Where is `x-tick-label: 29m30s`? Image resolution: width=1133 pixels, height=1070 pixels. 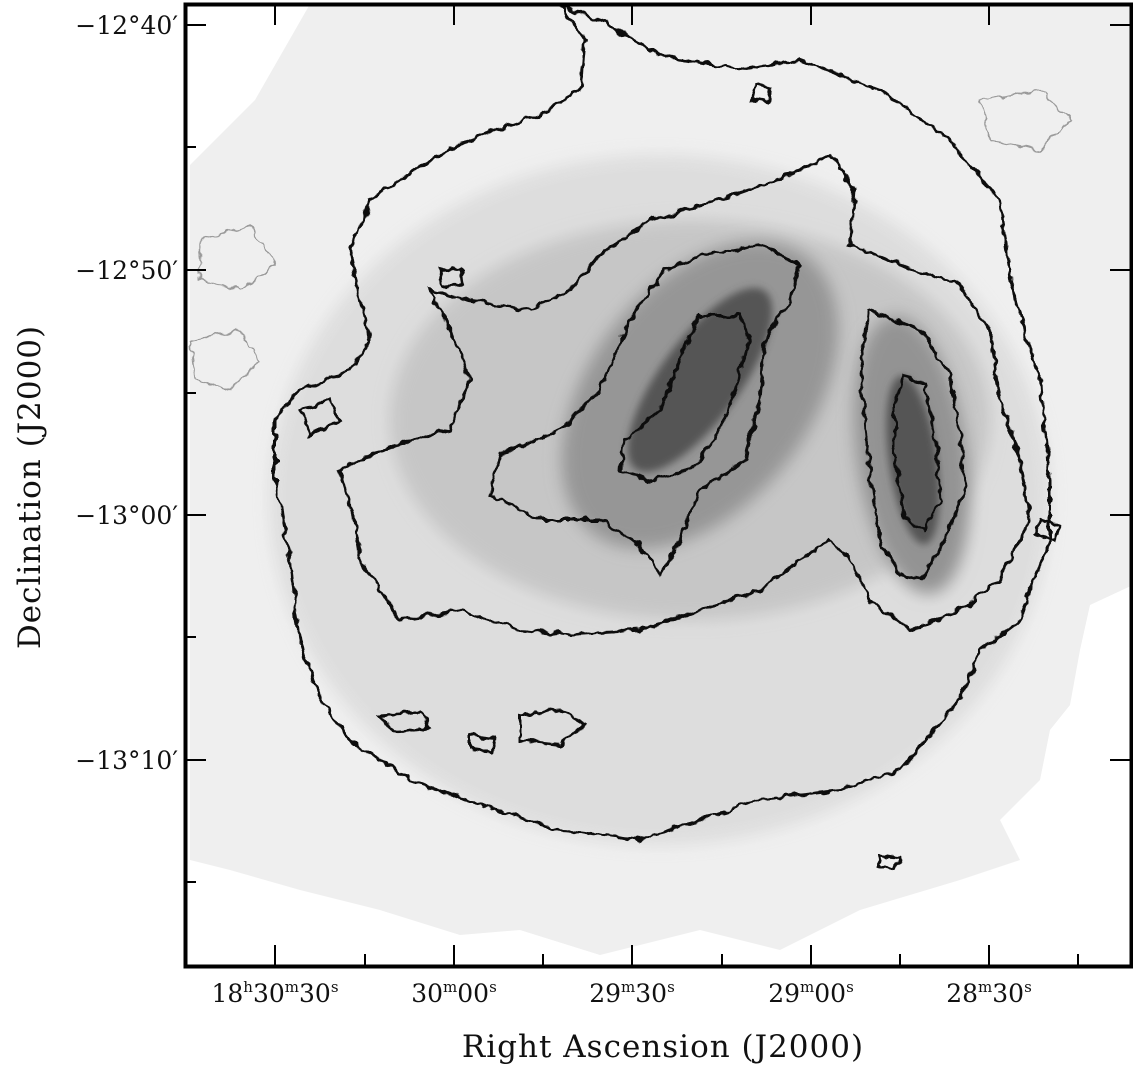 x-tick-label: 29m30s is located at coordinates (632, 993).